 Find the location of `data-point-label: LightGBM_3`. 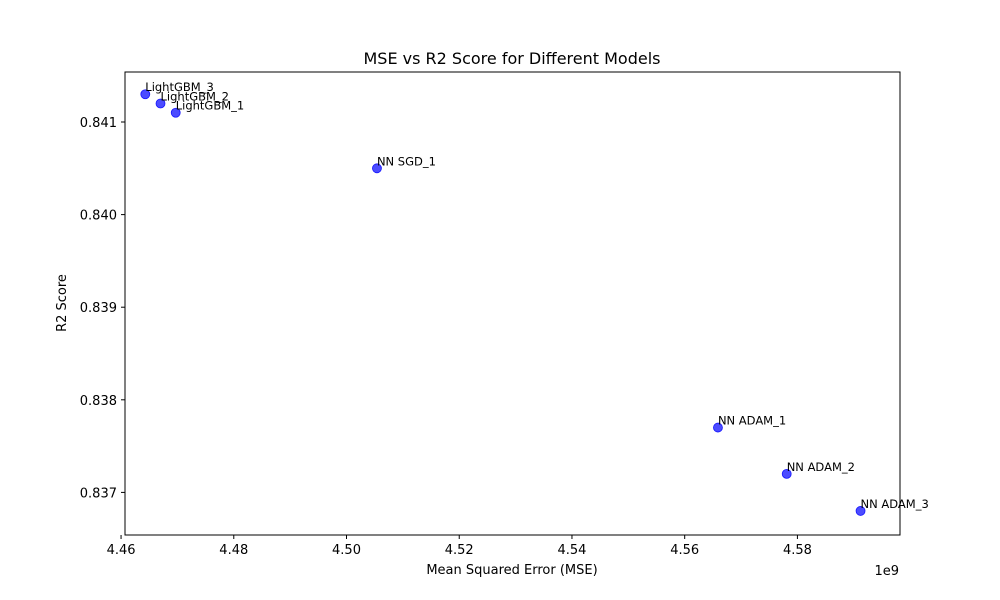

data-point-label: LightGBM_3 is located at coordinates (179, 87).